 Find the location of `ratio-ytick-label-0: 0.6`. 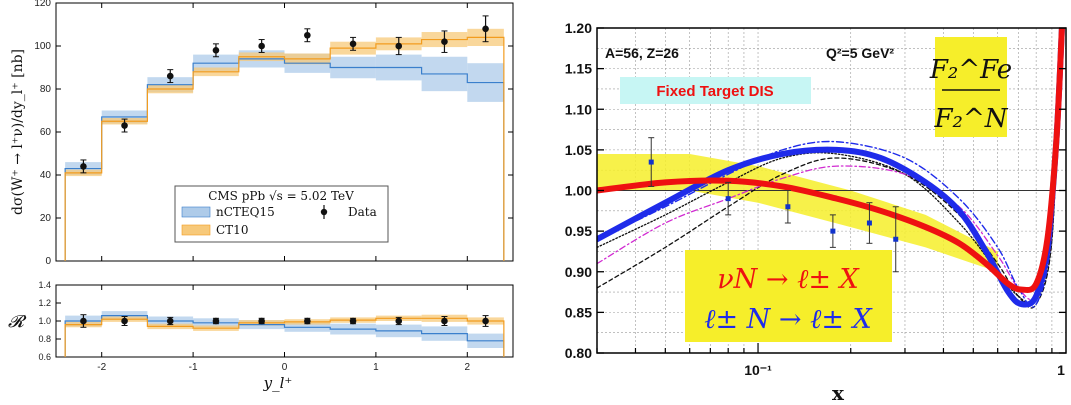

ratio-ytick-label-0: 0.6 is located at coordinates (44, 357).